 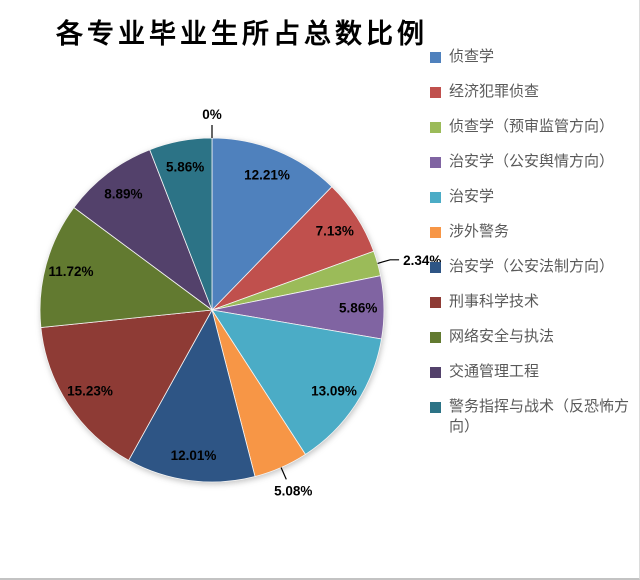 I want to click on legend-label: 刑事科学技术, so click(x=494, y=301).